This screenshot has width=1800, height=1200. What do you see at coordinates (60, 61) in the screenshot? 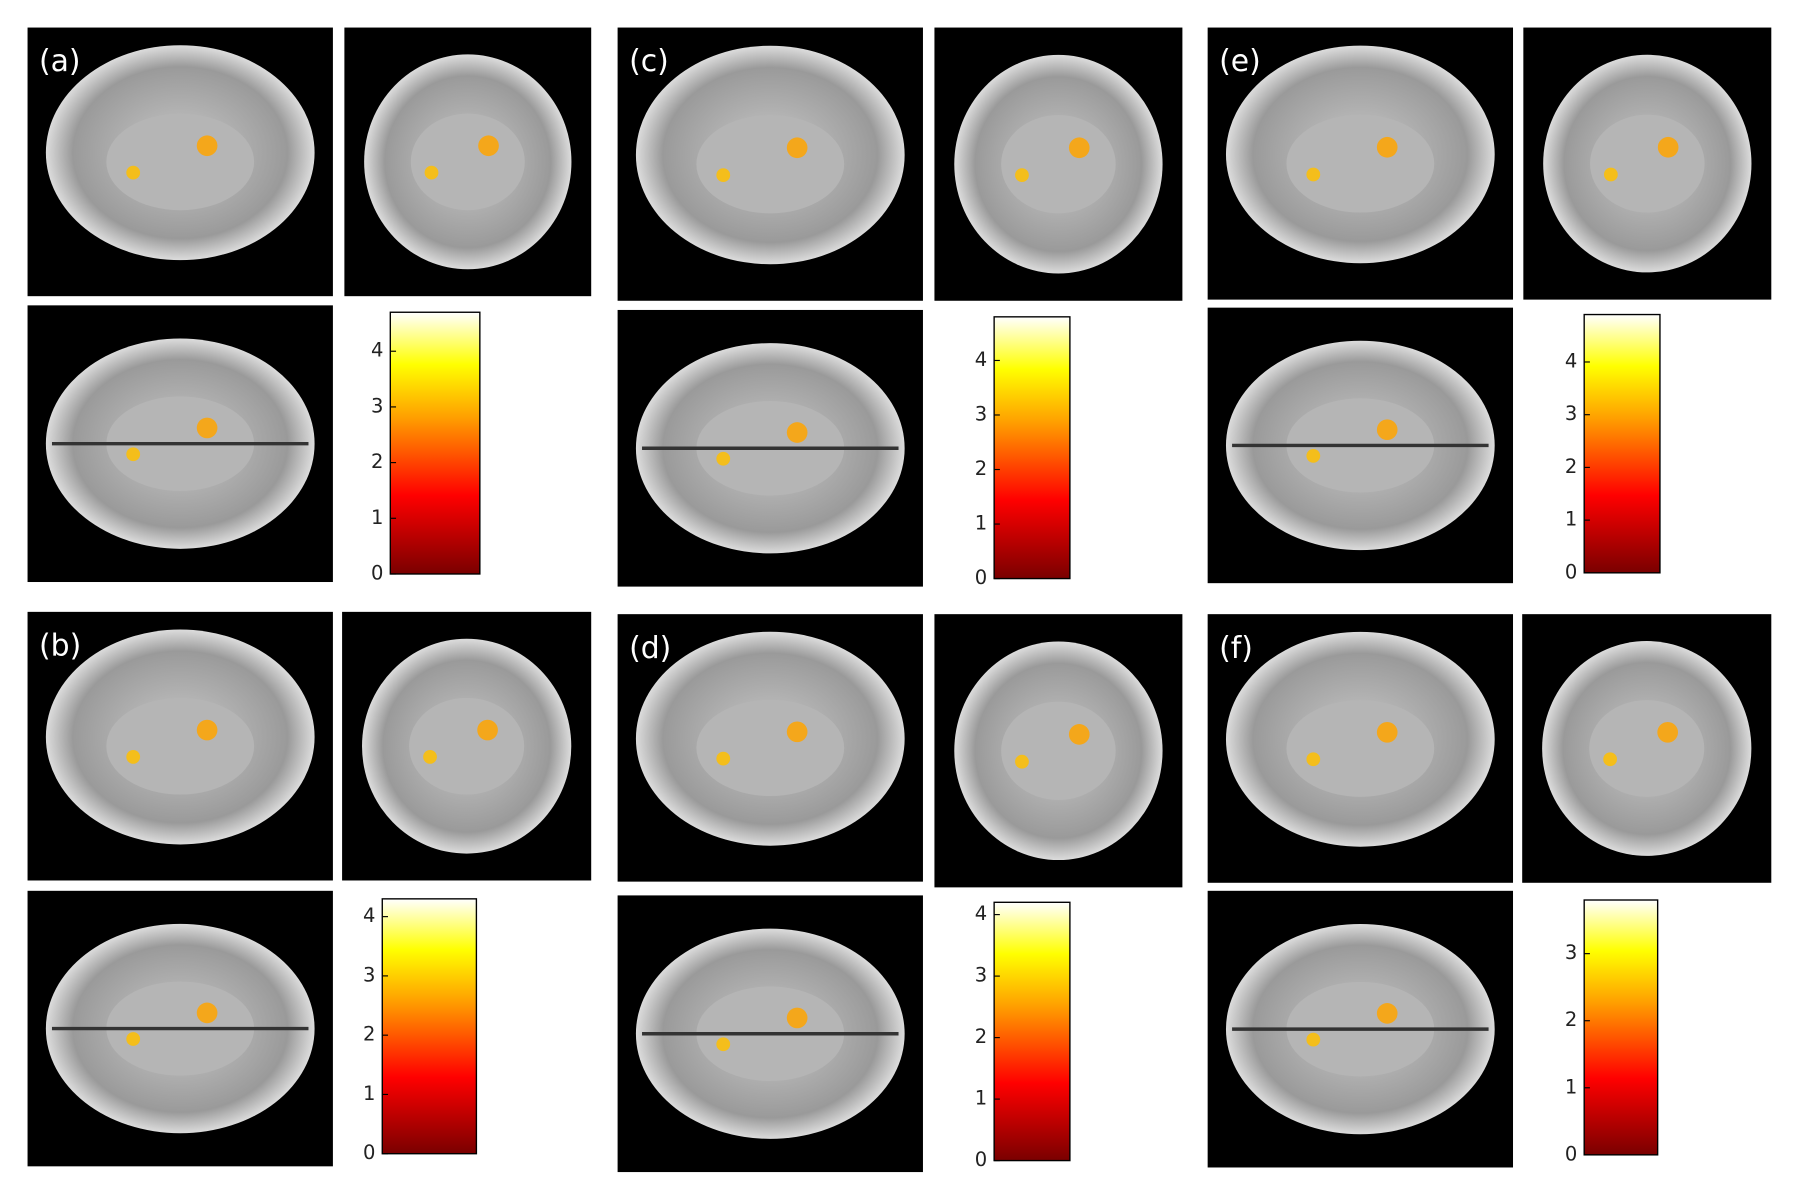
I see `panel-label: (a)` at bounding box center [60, 61].